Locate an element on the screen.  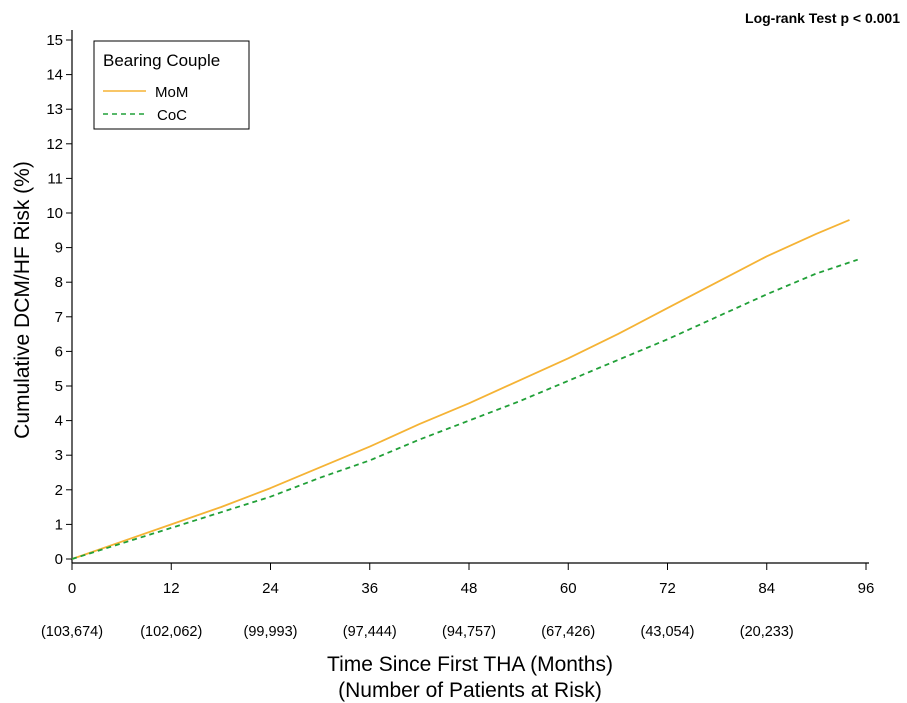
y-tick-label: 5 is located at coordinates (59, 386).